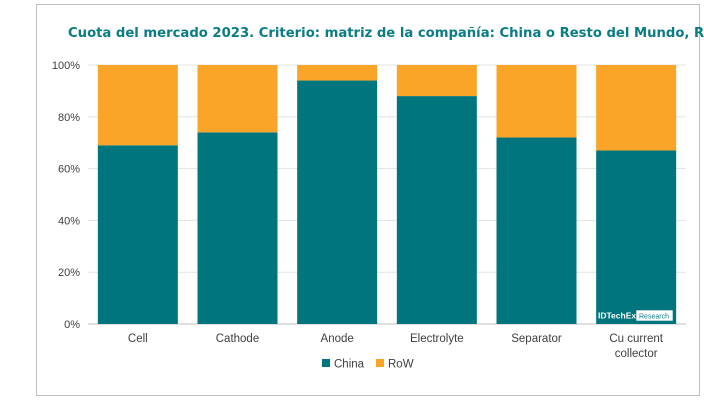  Describe the element at coordinates (536, 339) in the screenshot. I see `x-tick-label: Separator` at that location.